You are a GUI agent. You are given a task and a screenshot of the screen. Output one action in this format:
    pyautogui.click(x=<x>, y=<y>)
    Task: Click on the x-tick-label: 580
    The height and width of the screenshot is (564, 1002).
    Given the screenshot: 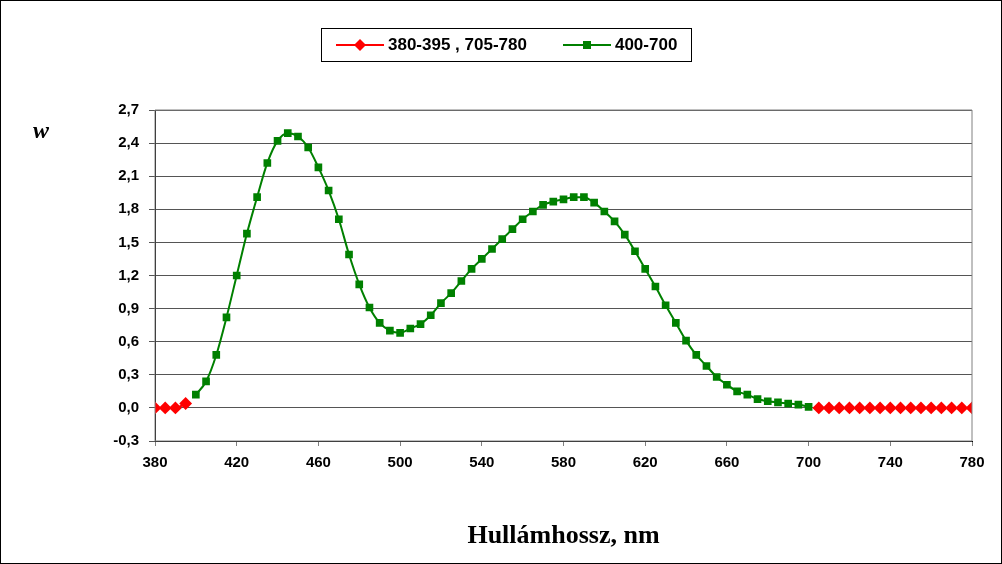 What is the action you would take?
    pyautogui.click(x=563, y=462)
    